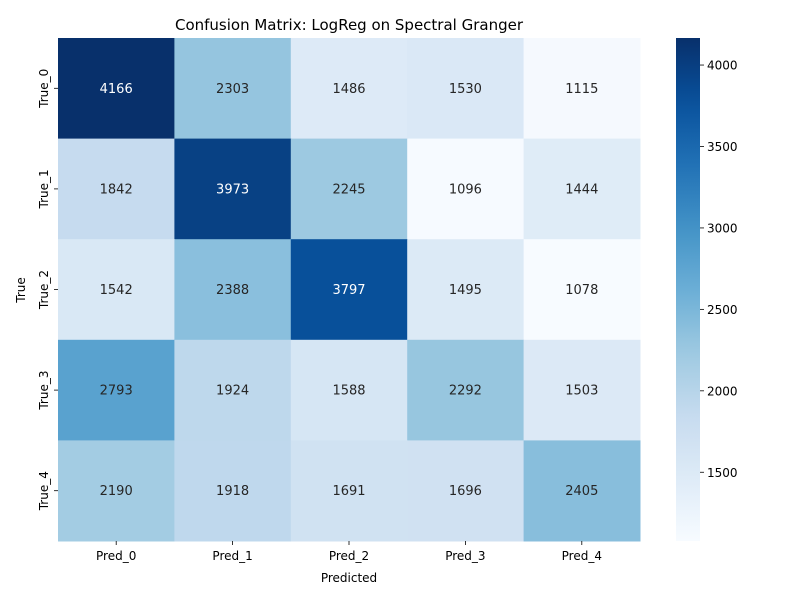  I want to click on heatmap-cell-r2-c1, so click(233, 290).